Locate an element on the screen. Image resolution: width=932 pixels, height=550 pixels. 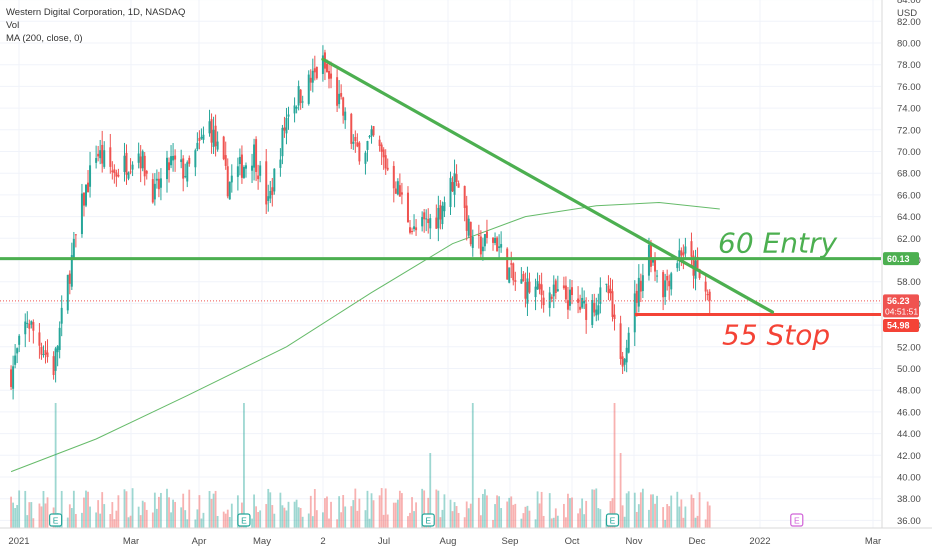
time-tick-label: Jul is located at coordinates (384, 541).